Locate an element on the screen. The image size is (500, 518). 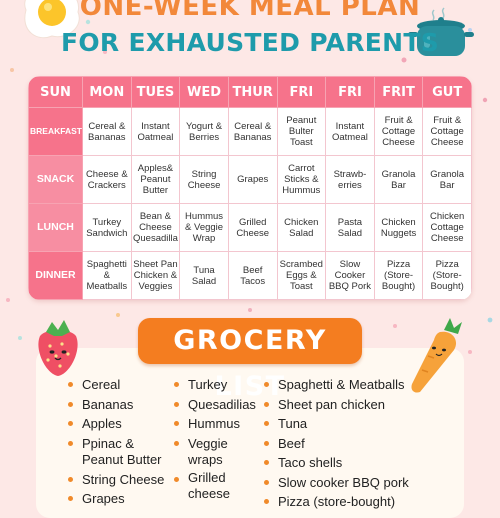
list-item: Taco shells is located at coordinates (354, 463).